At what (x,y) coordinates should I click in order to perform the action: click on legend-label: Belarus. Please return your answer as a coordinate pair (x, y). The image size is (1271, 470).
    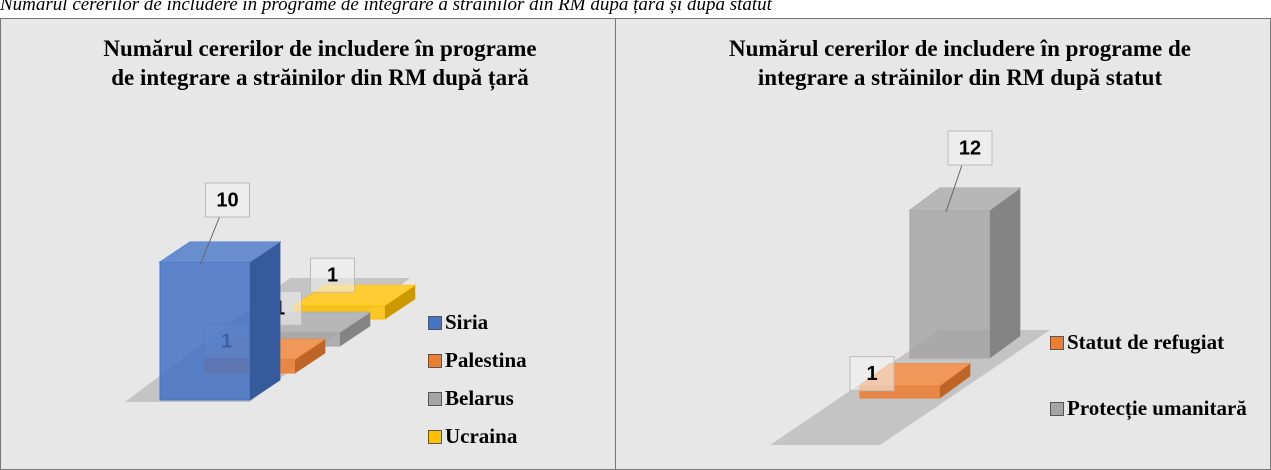
    Looking at the image, I should click on (479, 398).